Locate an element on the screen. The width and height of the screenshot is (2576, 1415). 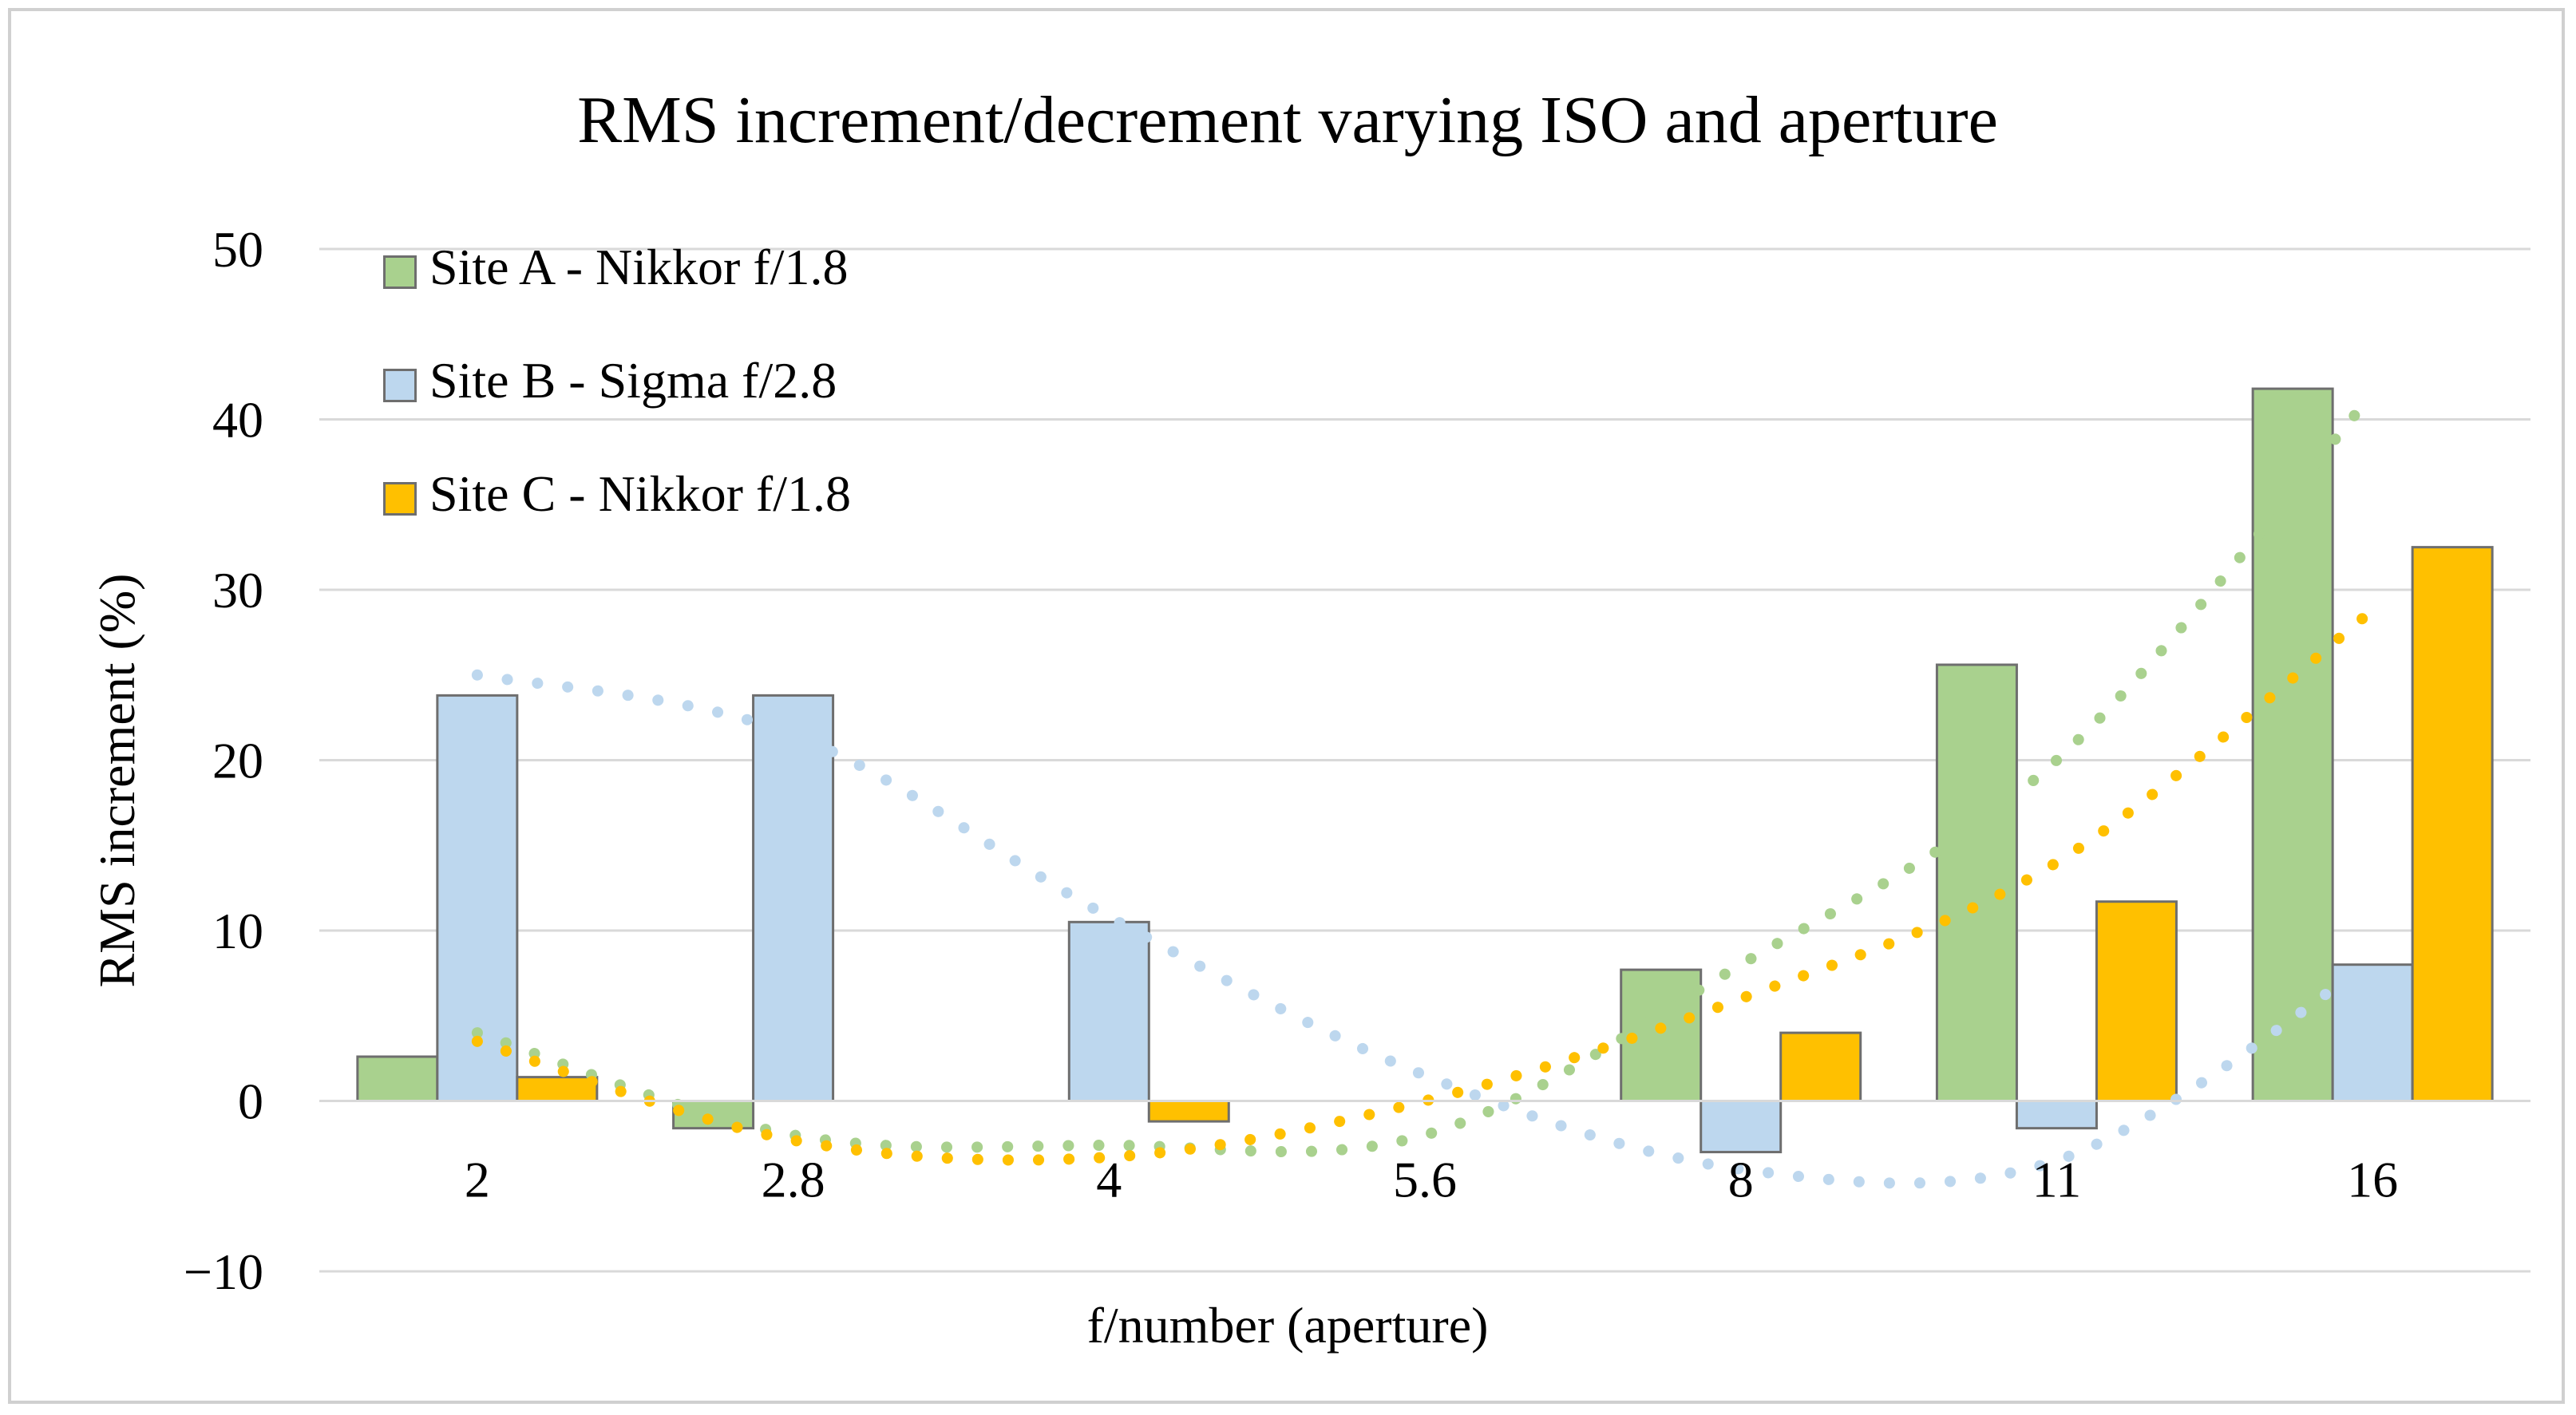
x-tick-label: 4 is located at coordinates (1109, 1180).